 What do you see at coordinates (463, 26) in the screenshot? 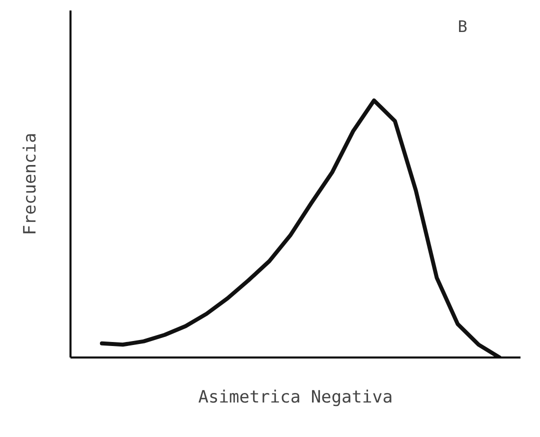
I see `text: B` at bounding box center [463, 26].